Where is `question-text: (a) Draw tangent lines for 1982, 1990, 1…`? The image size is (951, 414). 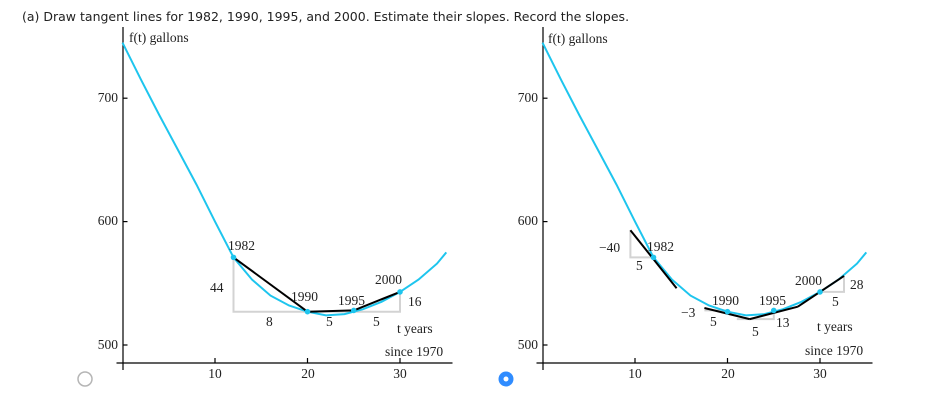
question-text: (a) Draw tangent lines for 1982, 1990, 1… is located at coordinates (325, 16).